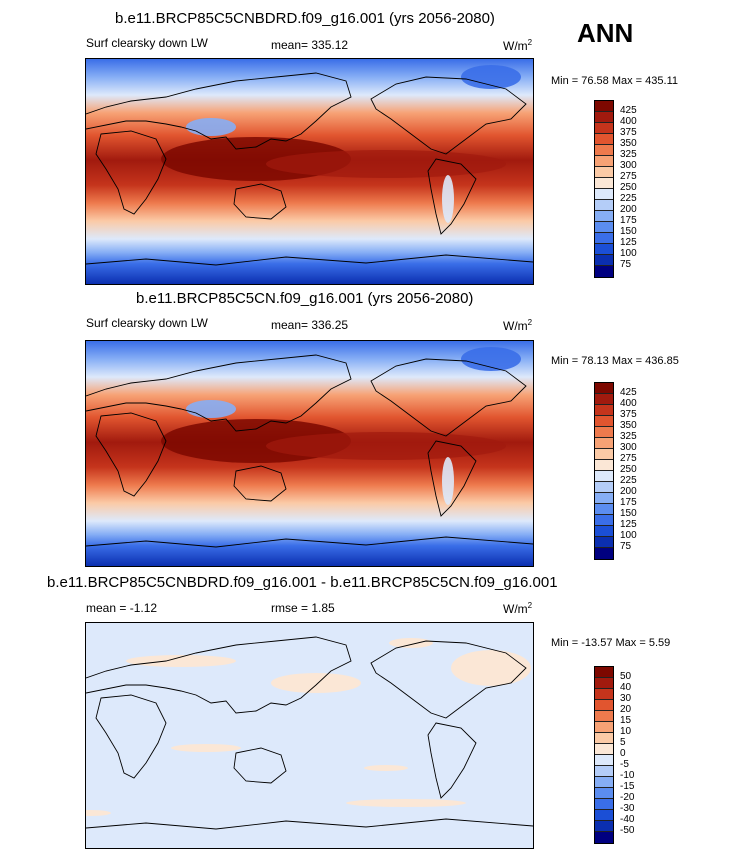 Image resolution: width=733 pixels, height=858 pixels. What do you see at coordinates (309, 542) in the screenshot?
I see `panel-2-coast-antarctica` at bounding box center [309, 542].